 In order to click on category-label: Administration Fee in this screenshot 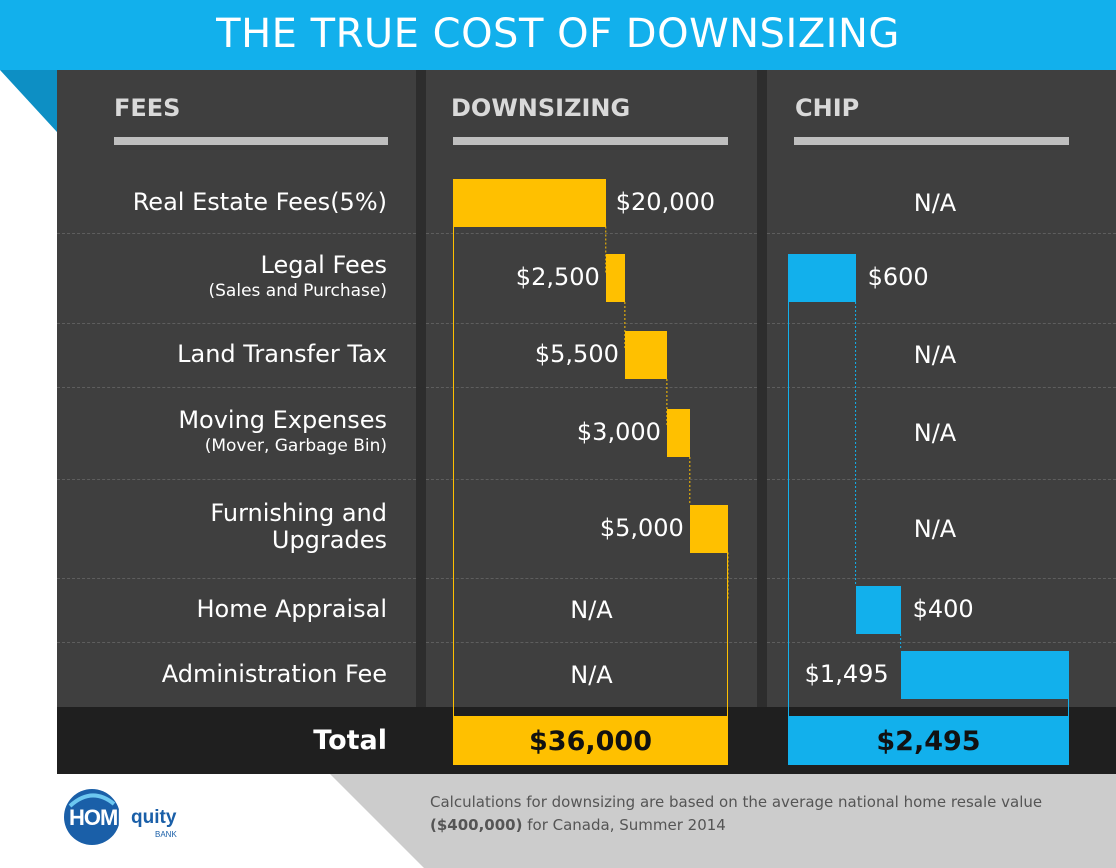, I will do `click(222, 674)`.